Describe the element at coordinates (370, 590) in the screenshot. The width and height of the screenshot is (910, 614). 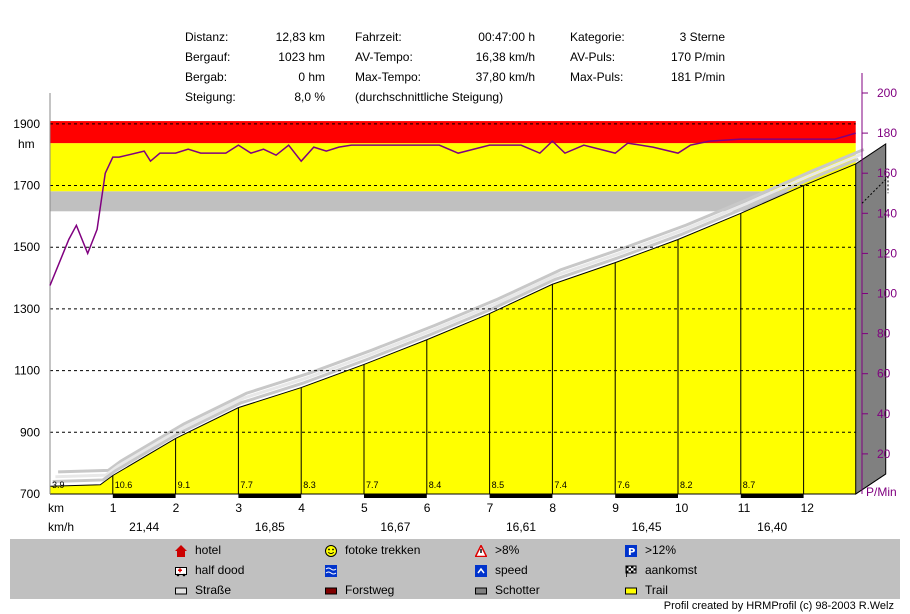
I see `legend-label: Forstweg` at that location.